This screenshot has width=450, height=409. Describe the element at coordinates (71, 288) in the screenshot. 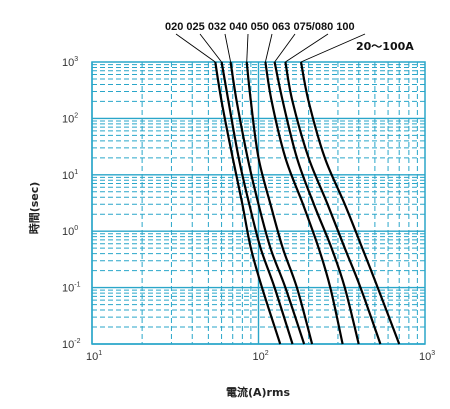

I see `y-tick-label: 10⁻¹` at that location.